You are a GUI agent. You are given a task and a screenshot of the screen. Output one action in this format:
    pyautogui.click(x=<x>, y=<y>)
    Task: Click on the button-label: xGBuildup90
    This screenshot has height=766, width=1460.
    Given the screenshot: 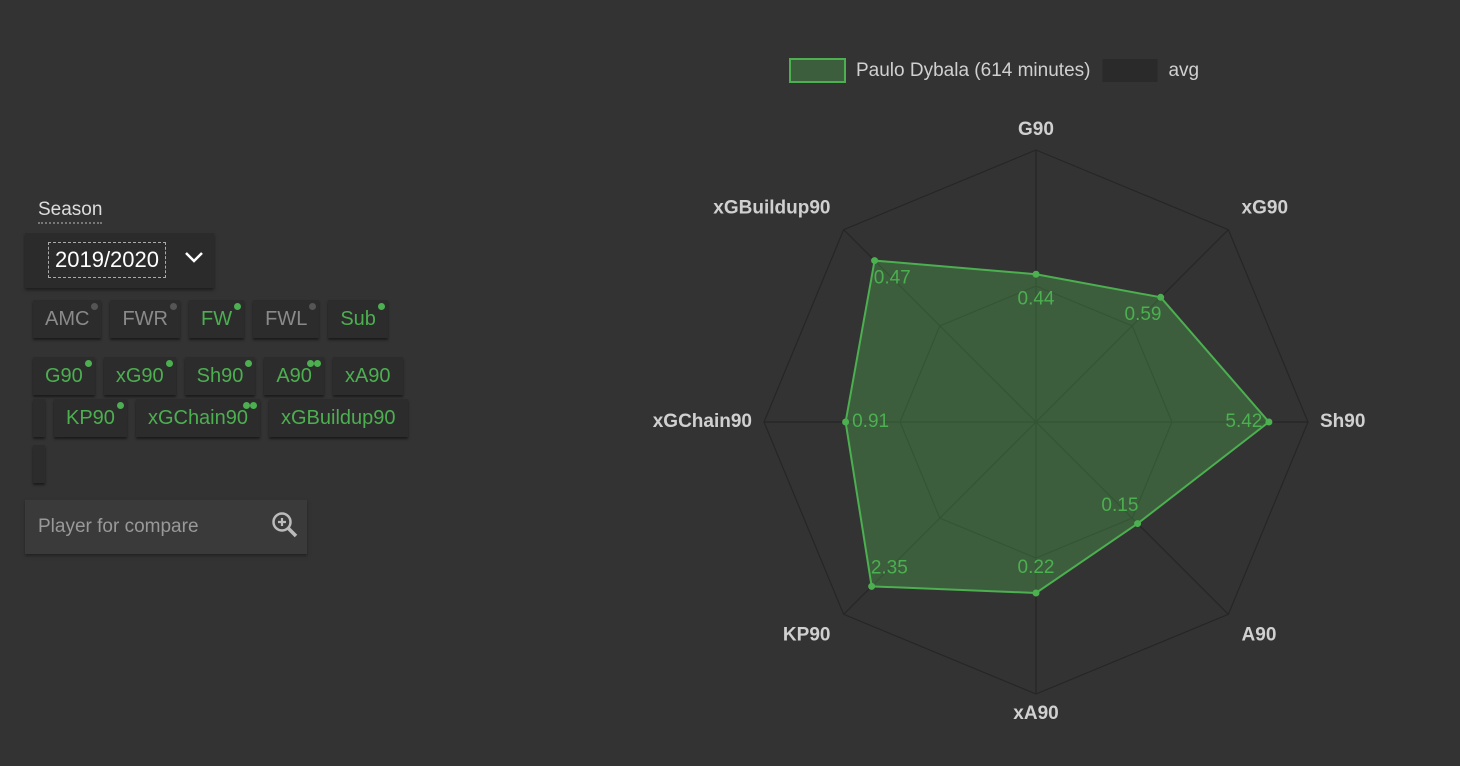 What is the action you would take?
    pyautogui.click(x=338, y=418)
    